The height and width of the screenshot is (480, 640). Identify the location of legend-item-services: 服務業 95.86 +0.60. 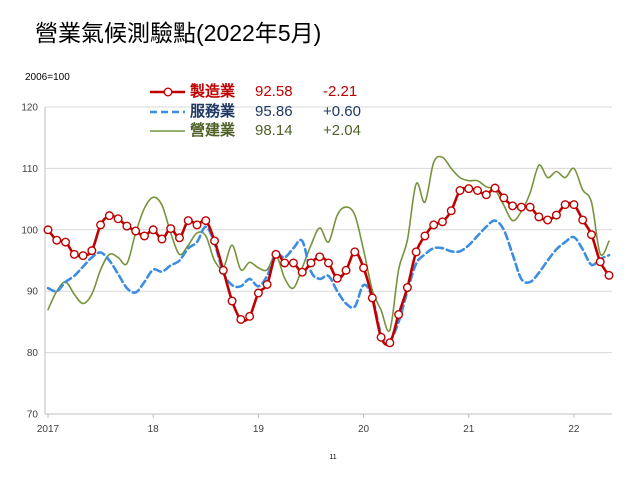
(263, 112).